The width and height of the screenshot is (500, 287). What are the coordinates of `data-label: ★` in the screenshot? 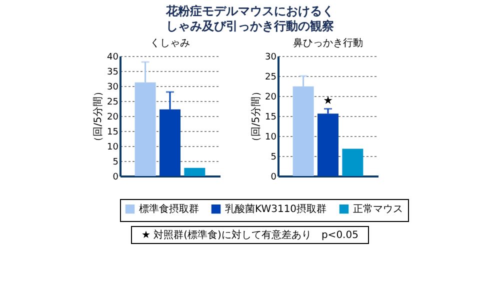 It's located at (327, 100).